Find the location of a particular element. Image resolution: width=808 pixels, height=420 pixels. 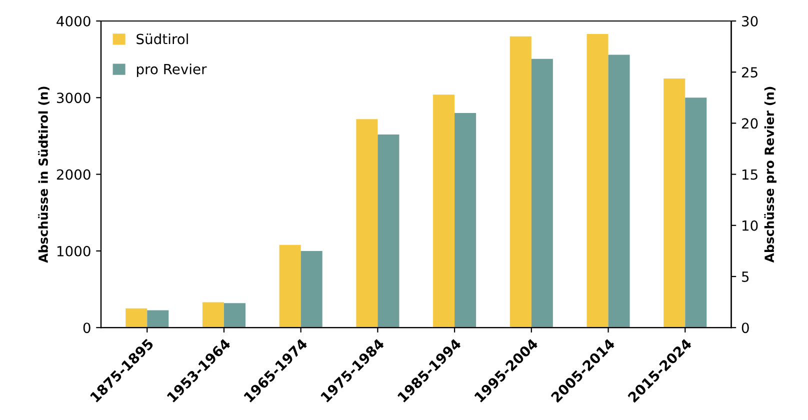

y2-axis-title: Abschüsse pro Revier (n) is located at coordinates (770, 174).